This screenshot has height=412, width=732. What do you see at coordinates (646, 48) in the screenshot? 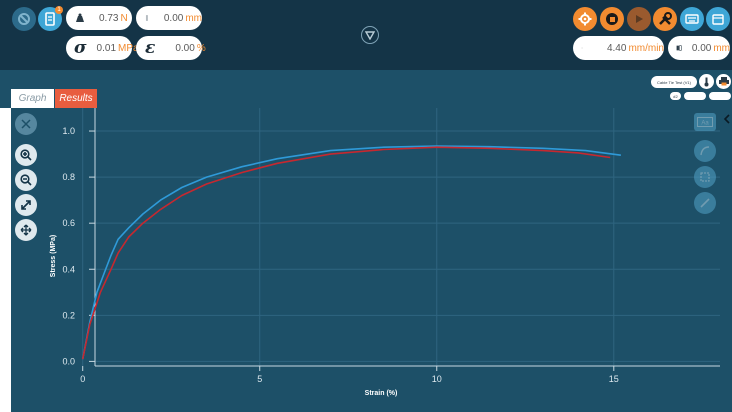
I see `speed-unit: mm/min` at bounding box center [646, 48].